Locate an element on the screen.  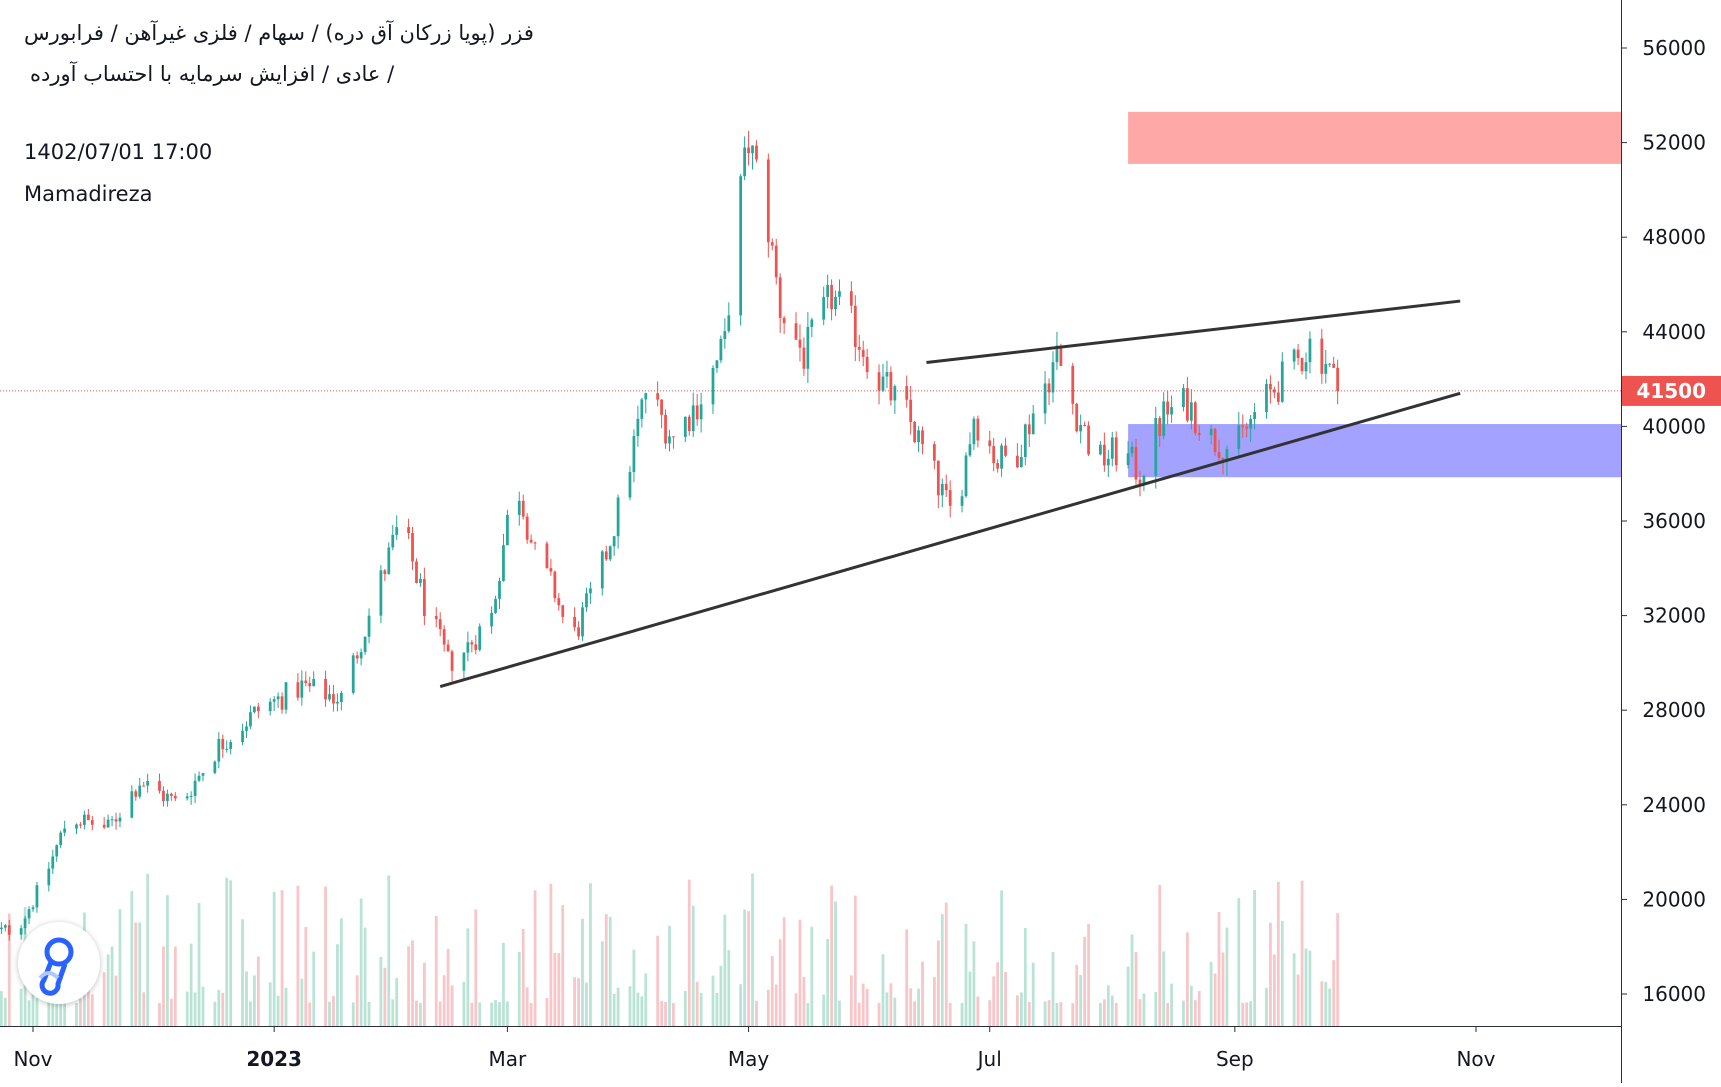
time-axis: Nov 2023 Mar May Jul Sep Nov is located at coordinates (754, 1048).